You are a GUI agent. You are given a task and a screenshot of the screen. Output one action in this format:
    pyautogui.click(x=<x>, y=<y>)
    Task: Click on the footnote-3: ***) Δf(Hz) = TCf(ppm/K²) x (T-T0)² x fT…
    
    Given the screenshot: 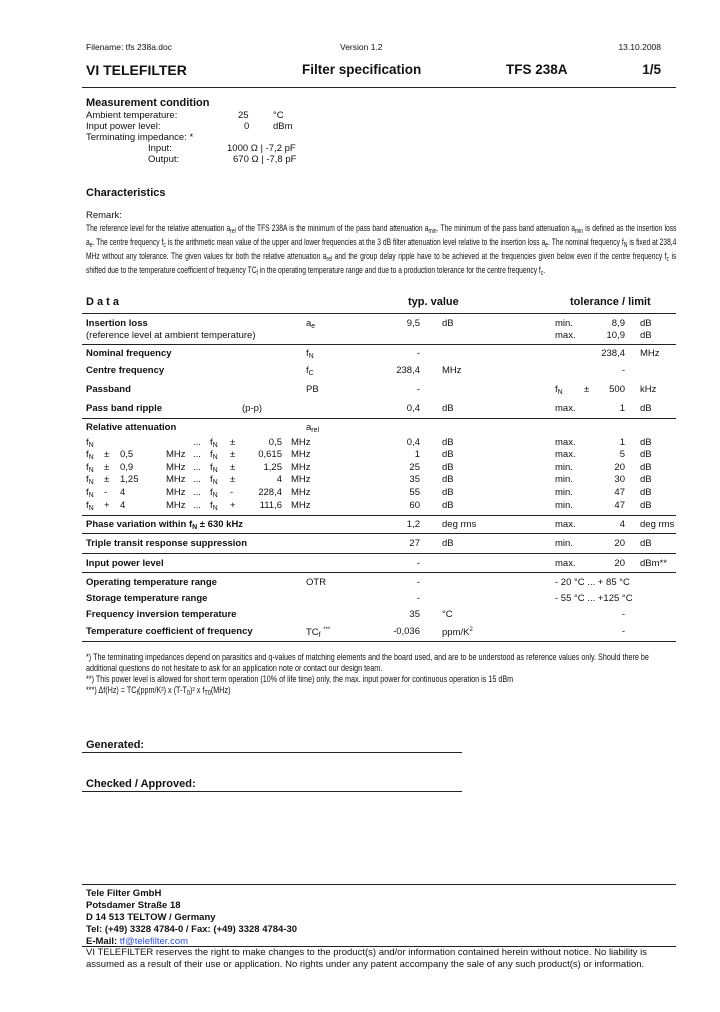 What is the action you would take?
    pyautogui.click(x=158, y=691)
    